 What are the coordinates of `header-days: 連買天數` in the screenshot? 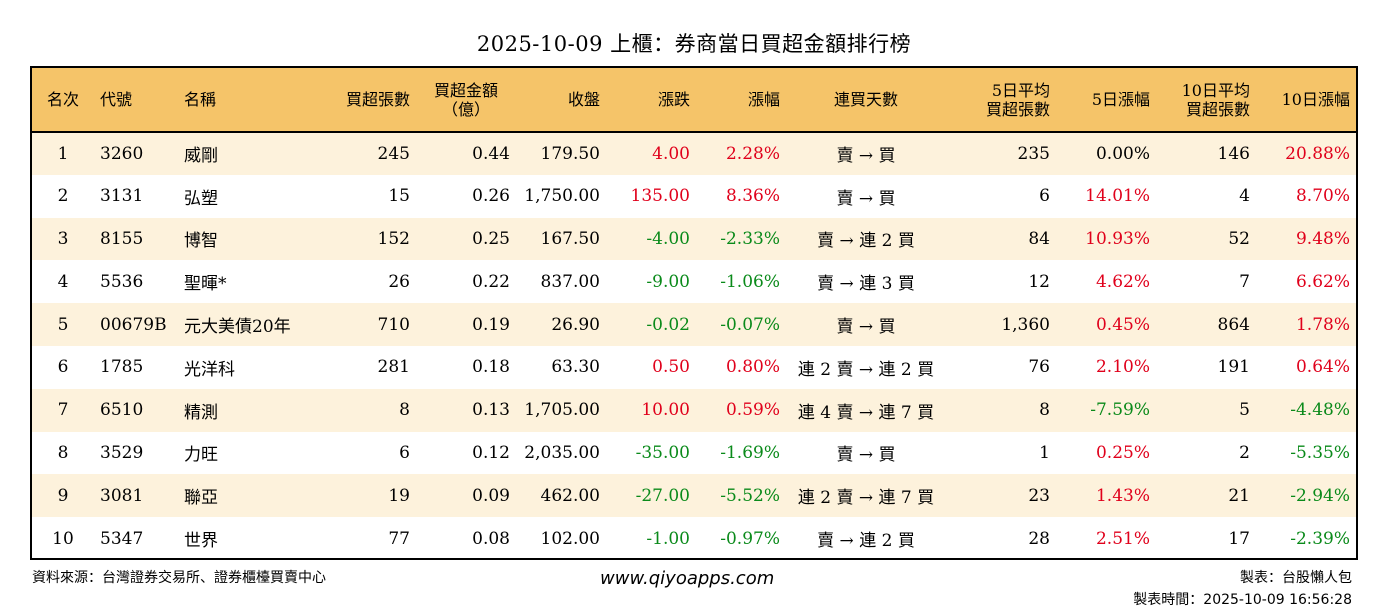 It's located at (866, 100).